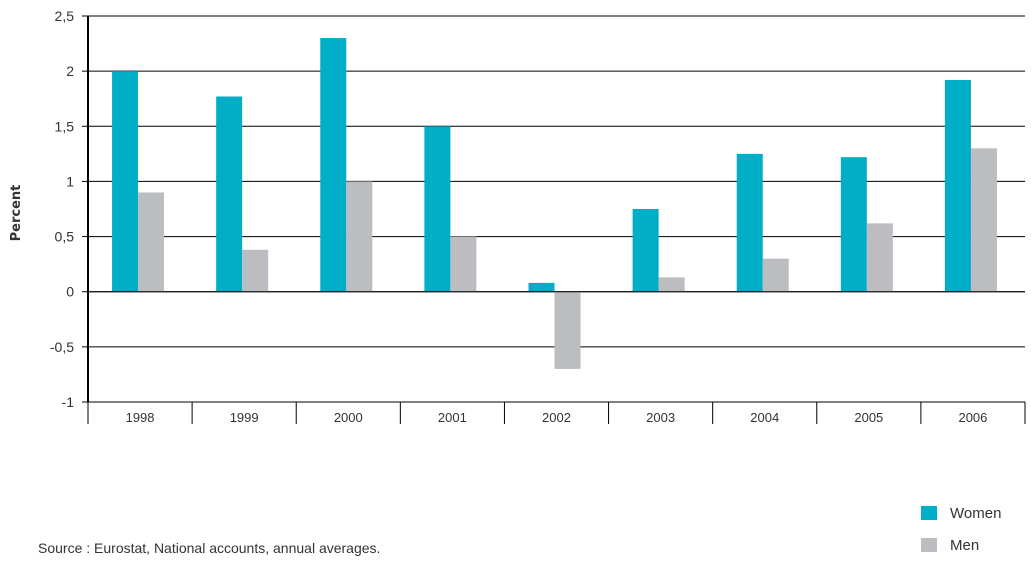  I want to click on legend-label-men: Men, so click(965, 545).